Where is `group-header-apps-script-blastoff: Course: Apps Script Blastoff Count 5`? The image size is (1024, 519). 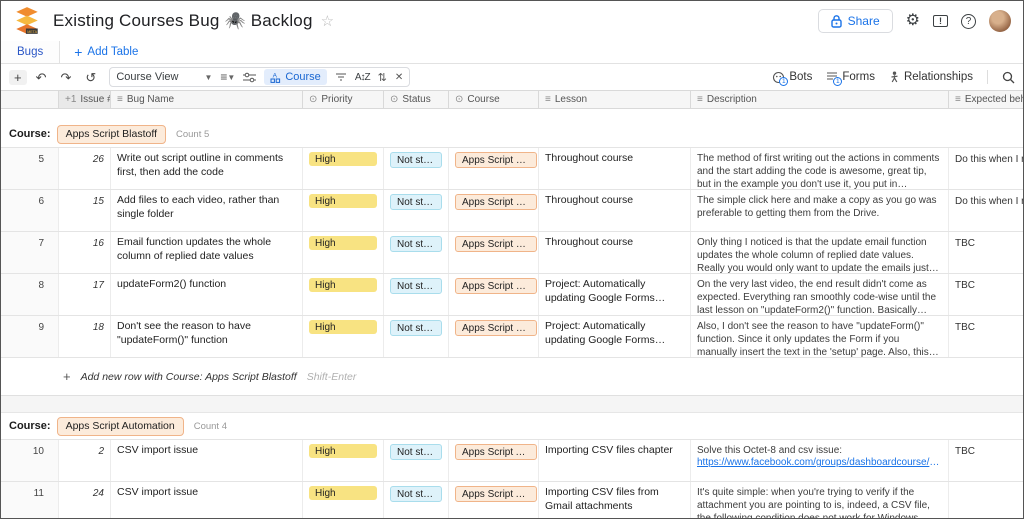 group-header-apps-script-blastoff: Course: Apps Script Blastoff Count 5 is located at coordinates (512, 134).